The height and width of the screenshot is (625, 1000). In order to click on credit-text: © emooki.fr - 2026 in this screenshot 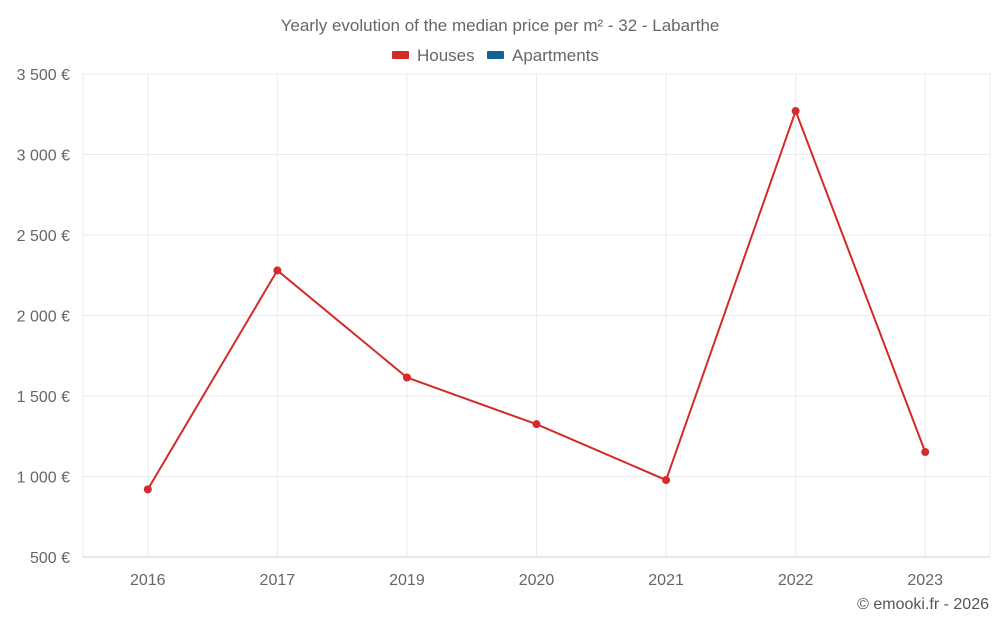, I will do `click(923, 604)`.